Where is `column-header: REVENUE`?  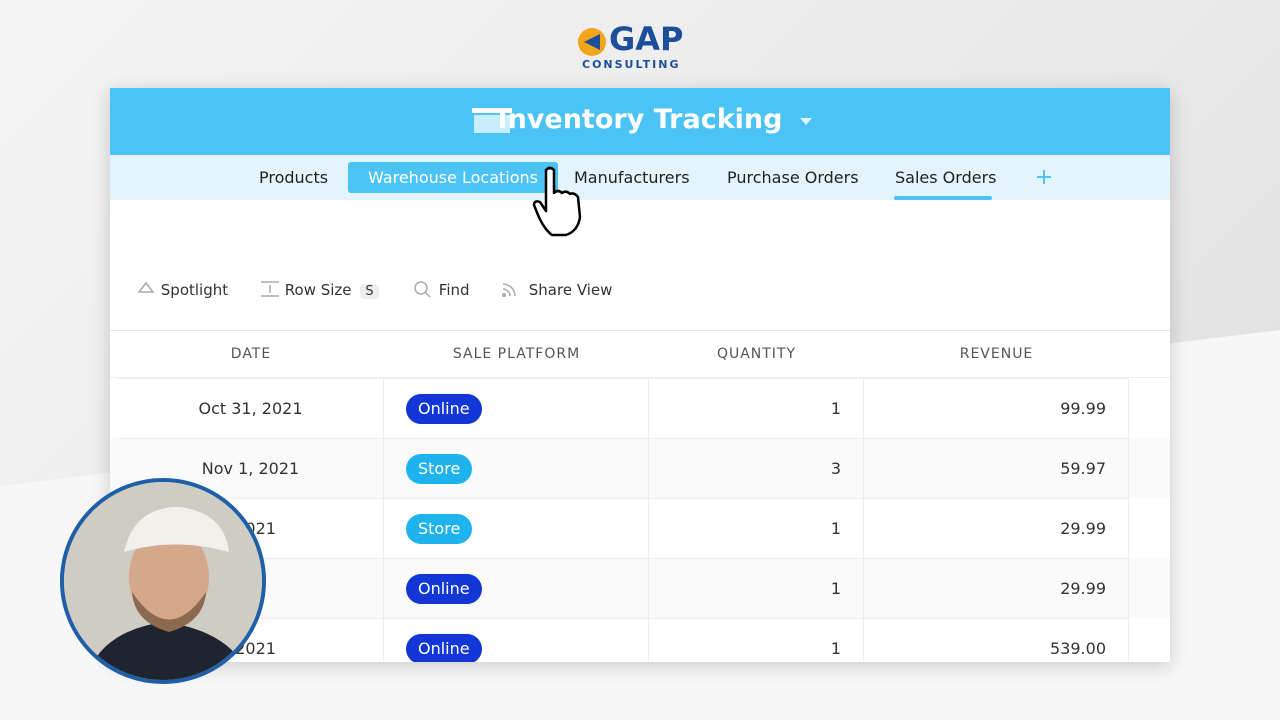
column-header: REVENUE is located at coordinates (996, 354).